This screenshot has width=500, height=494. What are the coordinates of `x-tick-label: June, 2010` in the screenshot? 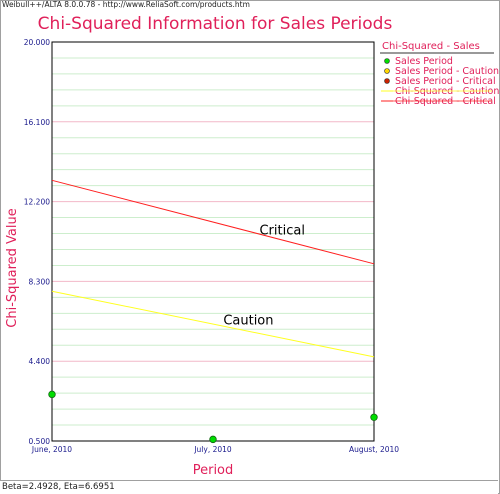 It's located at (51, 449).